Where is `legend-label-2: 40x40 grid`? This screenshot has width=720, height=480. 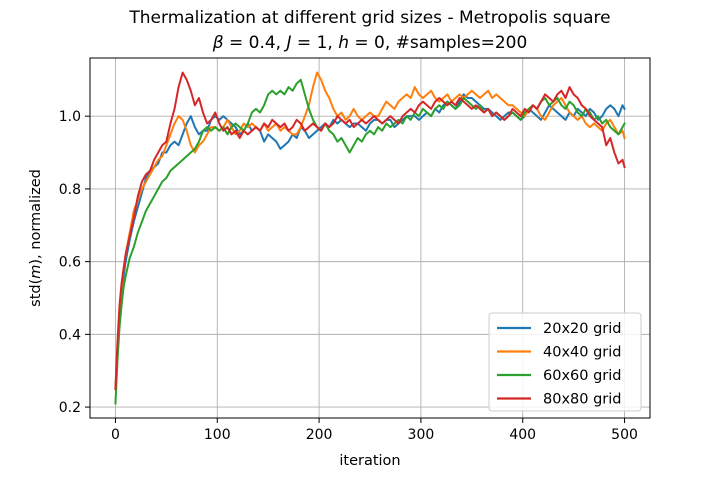
legend-label-2: 40x40 grid is located at coordinates (582, 353).